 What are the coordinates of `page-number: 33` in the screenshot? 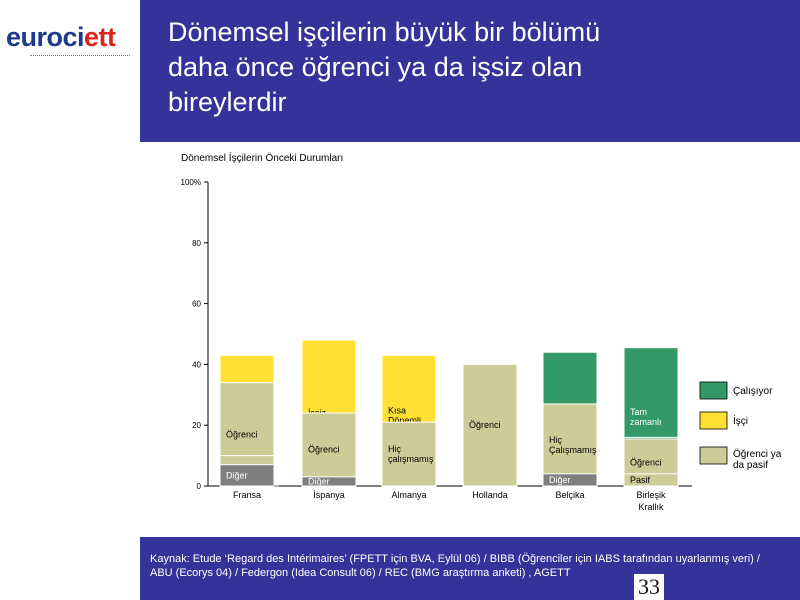 It's located at (649, 587).